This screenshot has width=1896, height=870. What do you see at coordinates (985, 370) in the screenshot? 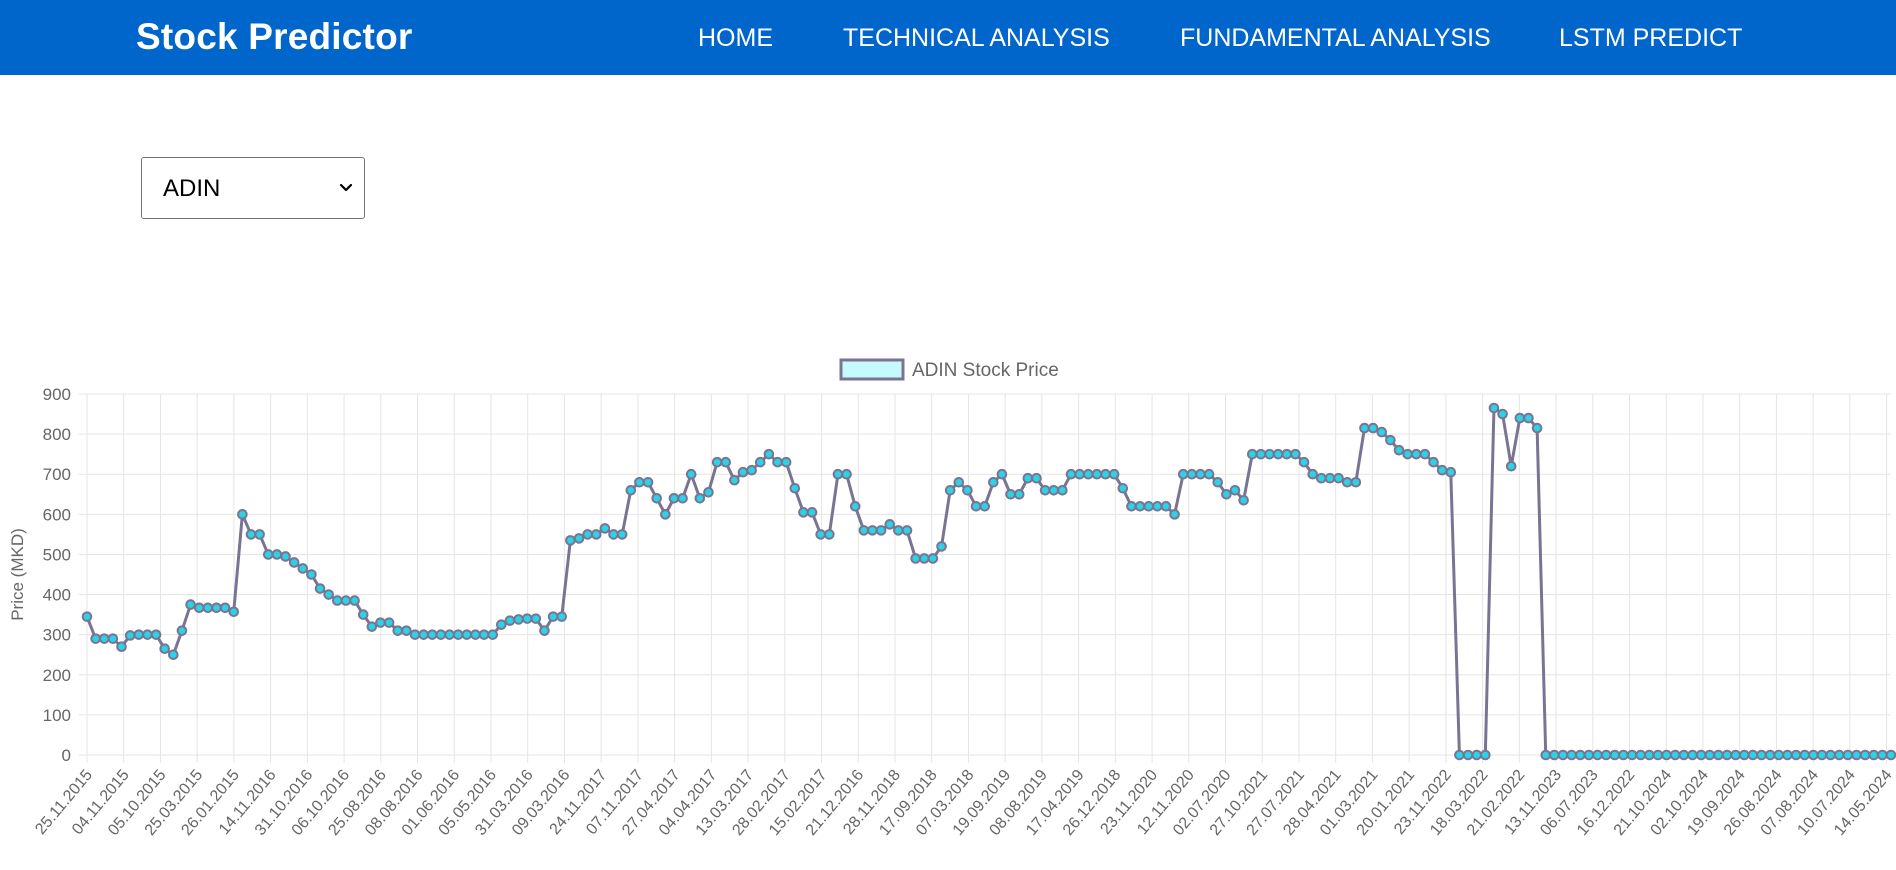
I see `legend-label: ADIN Stock Price` at bounding box center [985, 370].